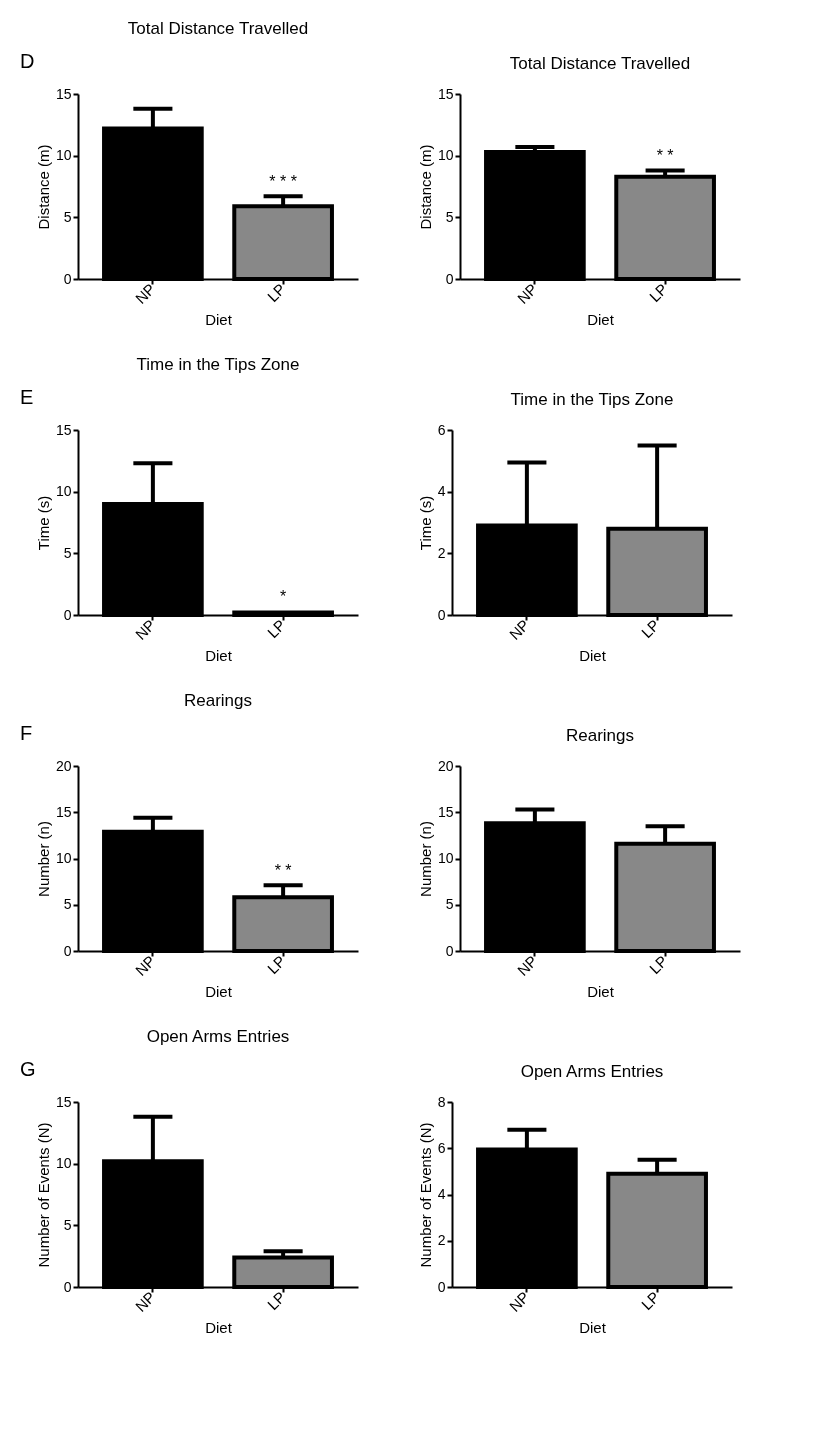  Describe the element at coordinates (28, 1069) in the screenshot. I see `text: G` at that location.